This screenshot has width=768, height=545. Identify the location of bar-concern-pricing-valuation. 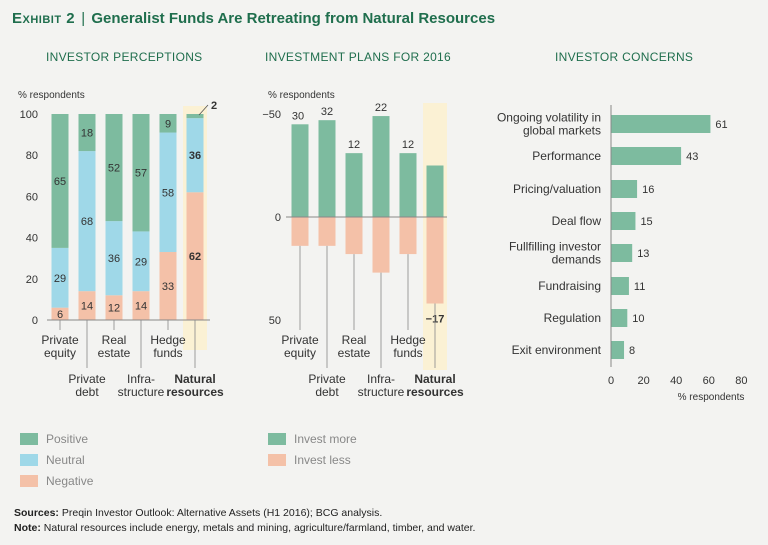
(624, 189).